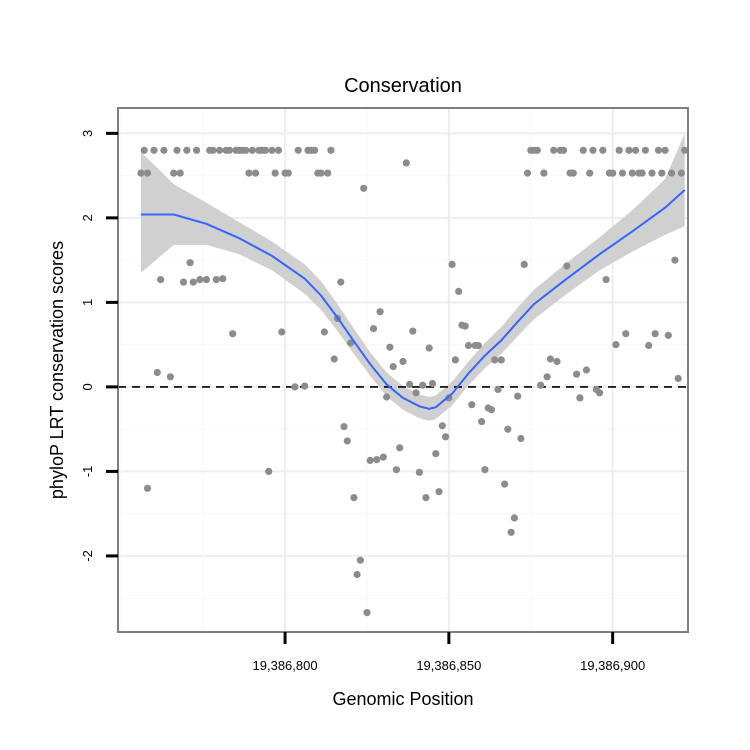 Image resolution: width=750 pixels, height=750 pixels. I want to click on y-tick-label: 2, so click(87, 217).